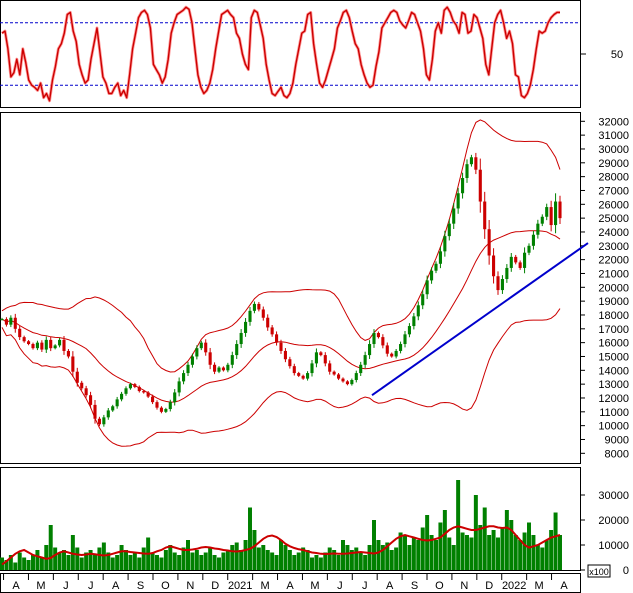  What do you see at coordinates (613, 302) in the screenshot?
I see `price-tick-label-11: 19000` at bounding box center [613, 302].